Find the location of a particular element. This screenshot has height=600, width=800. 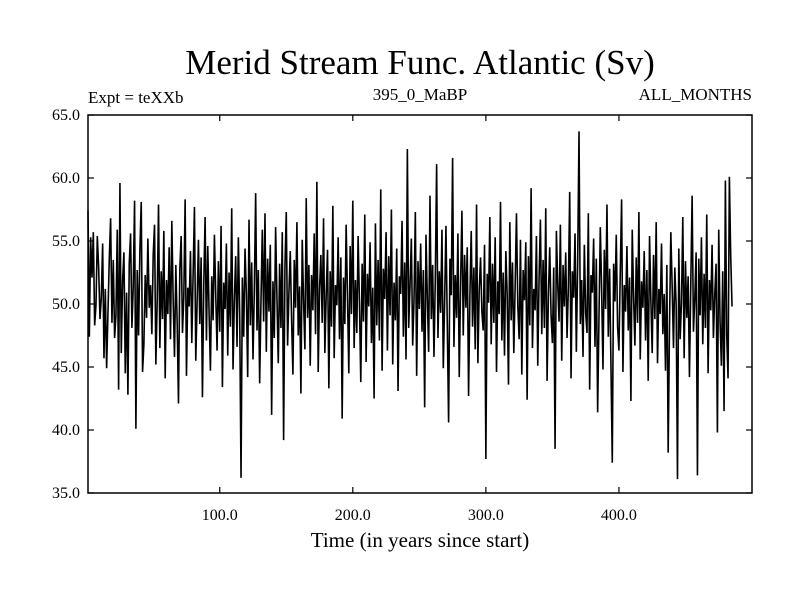

months-label: ALL_MONTHS is located at coordinates (695, 94).